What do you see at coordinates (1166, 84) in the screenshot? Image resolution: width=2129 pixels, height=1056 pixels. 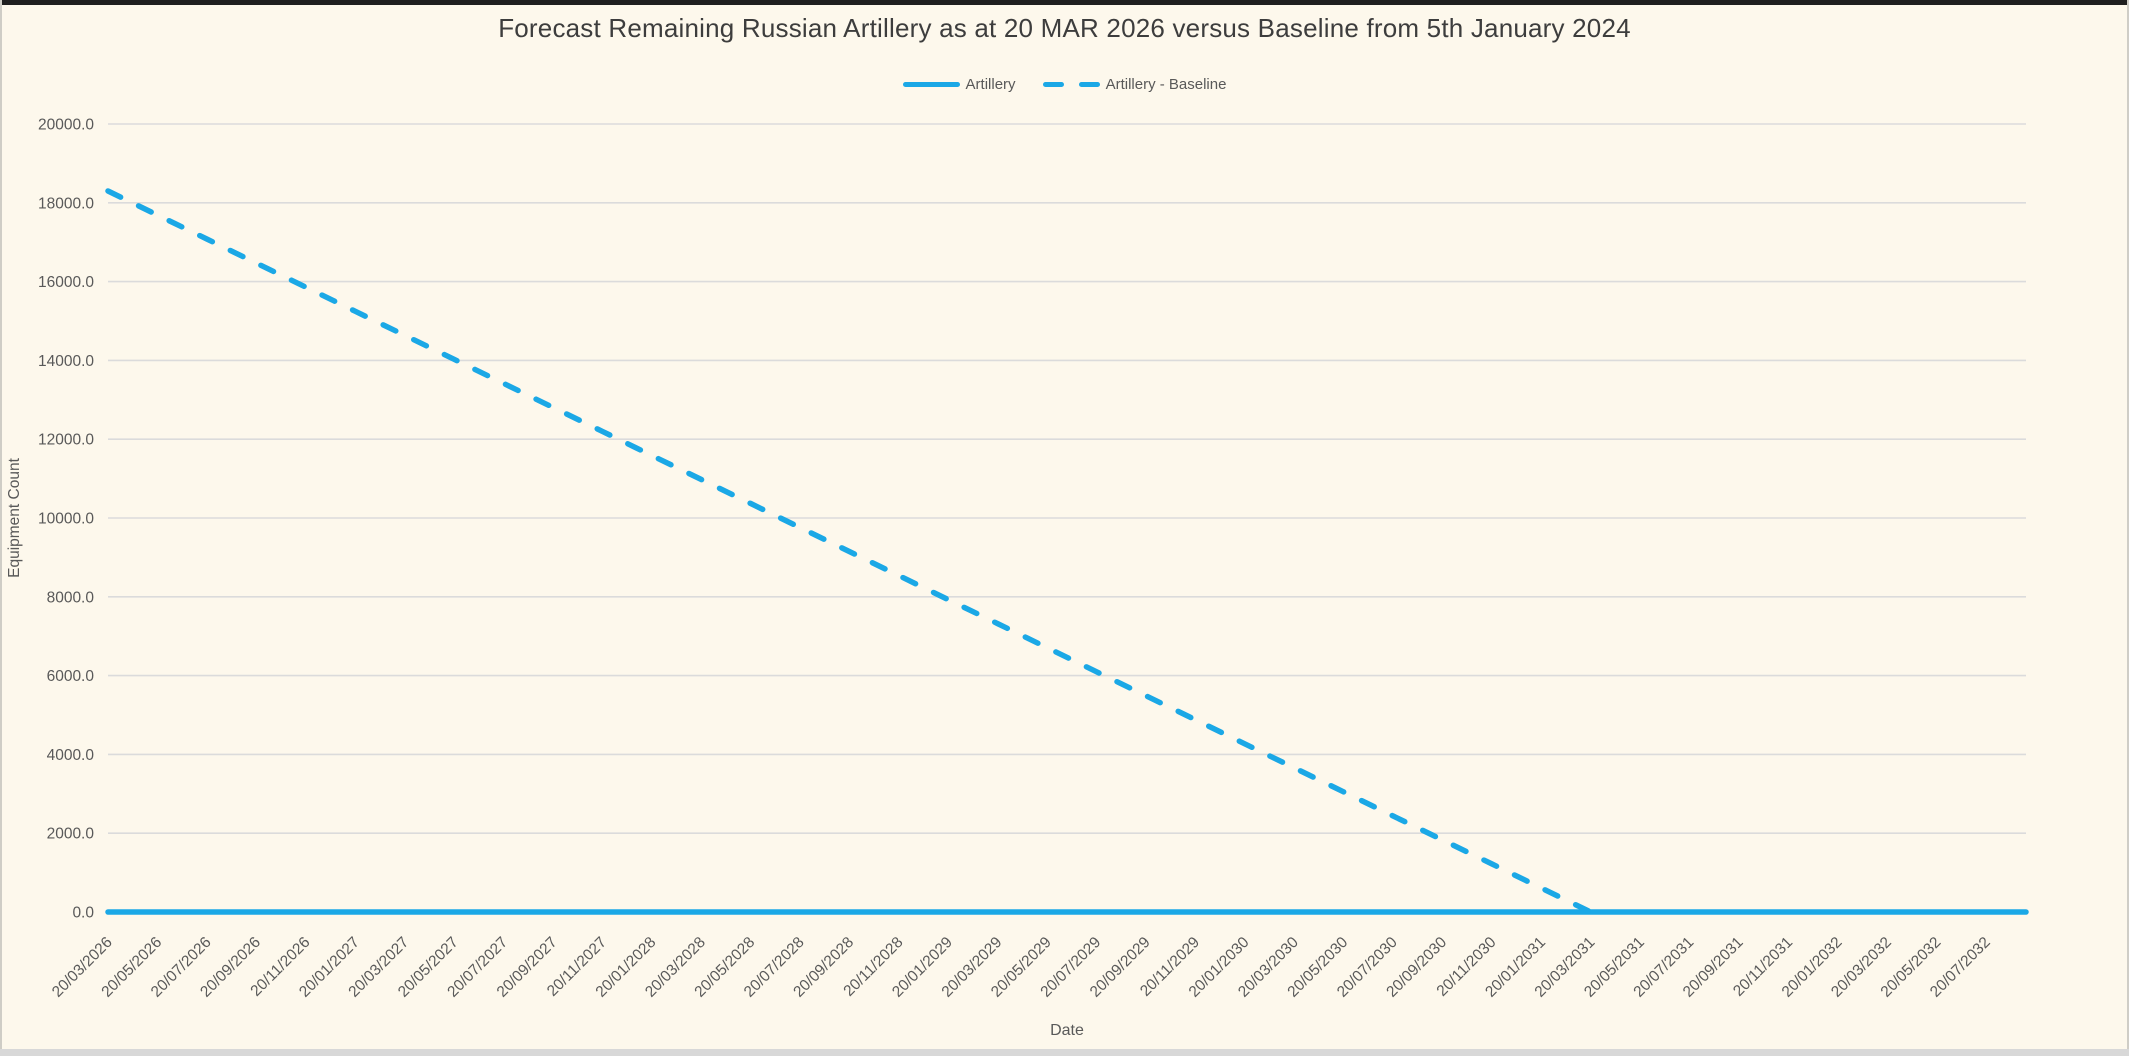 I see `legend-label-artillery-baseline: Artillery - Baseline` at bounding box center [1166, 84].